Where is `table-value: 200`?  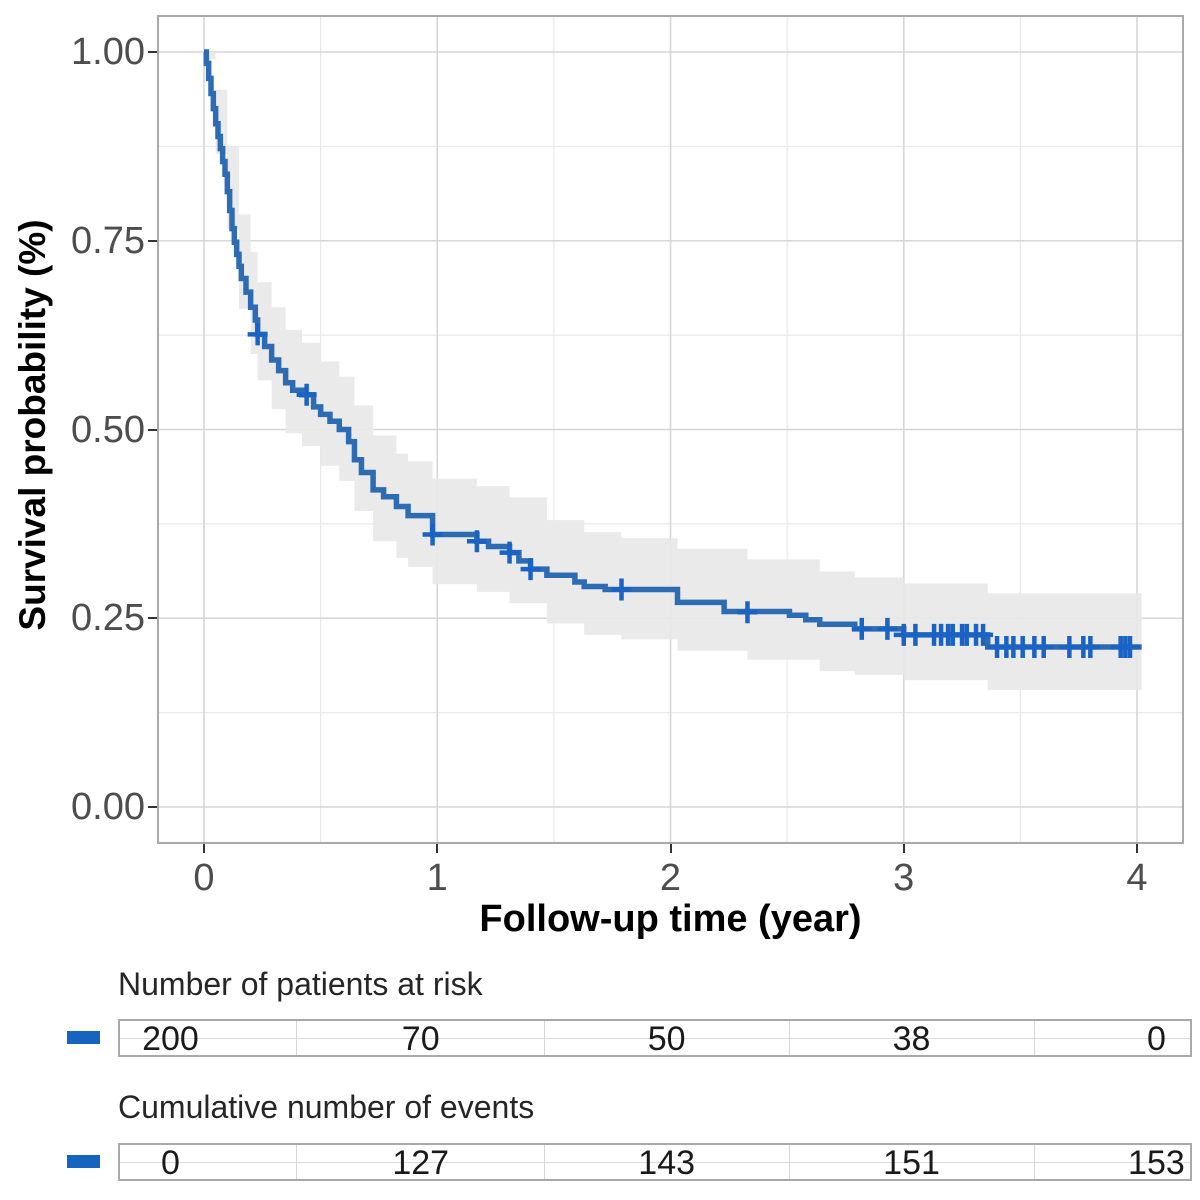
table-value: 200 is located at coordinates (170, 1039).